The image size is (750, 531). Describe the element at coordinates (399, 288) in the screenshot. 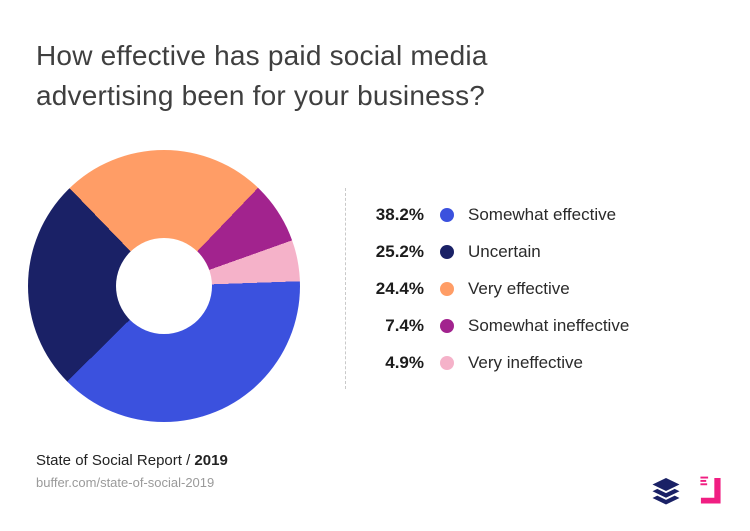

I see `legend-percent: 24.4%` at that location.